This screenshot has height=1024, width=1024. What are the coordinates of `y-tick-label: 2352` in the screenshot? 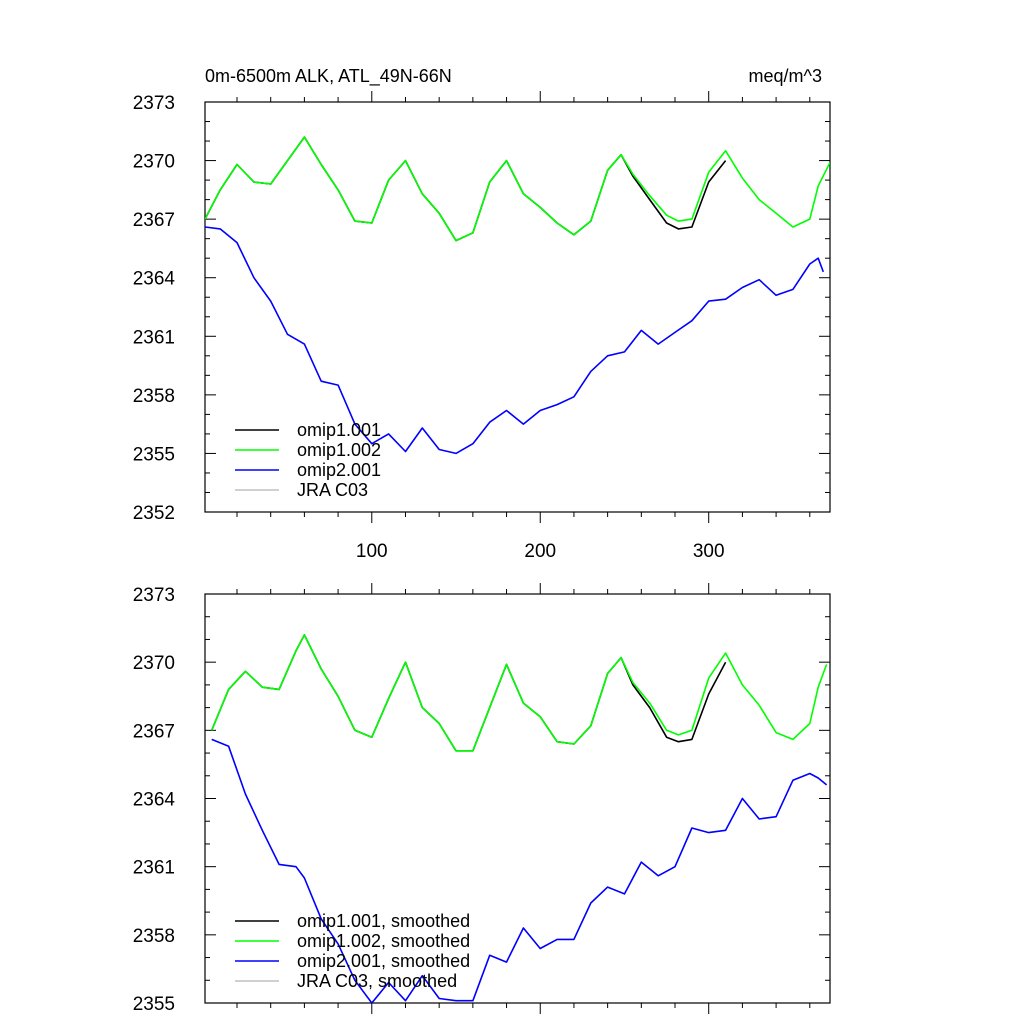 It's located at (154, 513).